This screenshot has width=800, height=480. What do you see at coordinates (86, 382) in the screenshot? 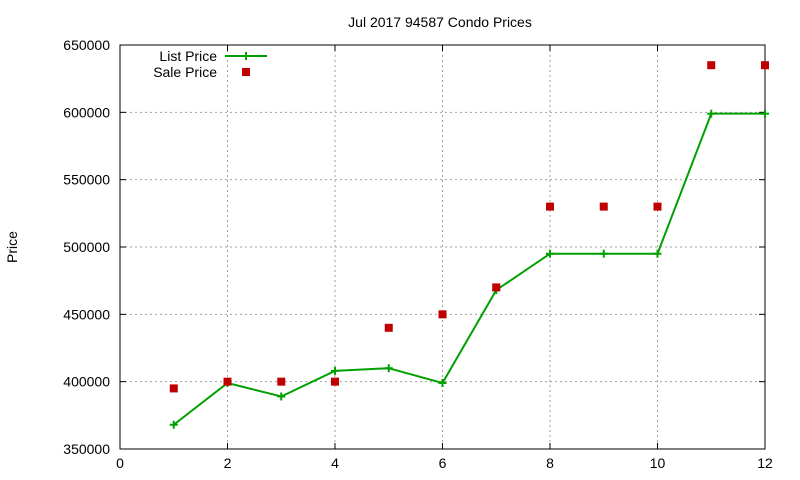
I see `y-tick-label: 400000` at bounding box center [86, 382].